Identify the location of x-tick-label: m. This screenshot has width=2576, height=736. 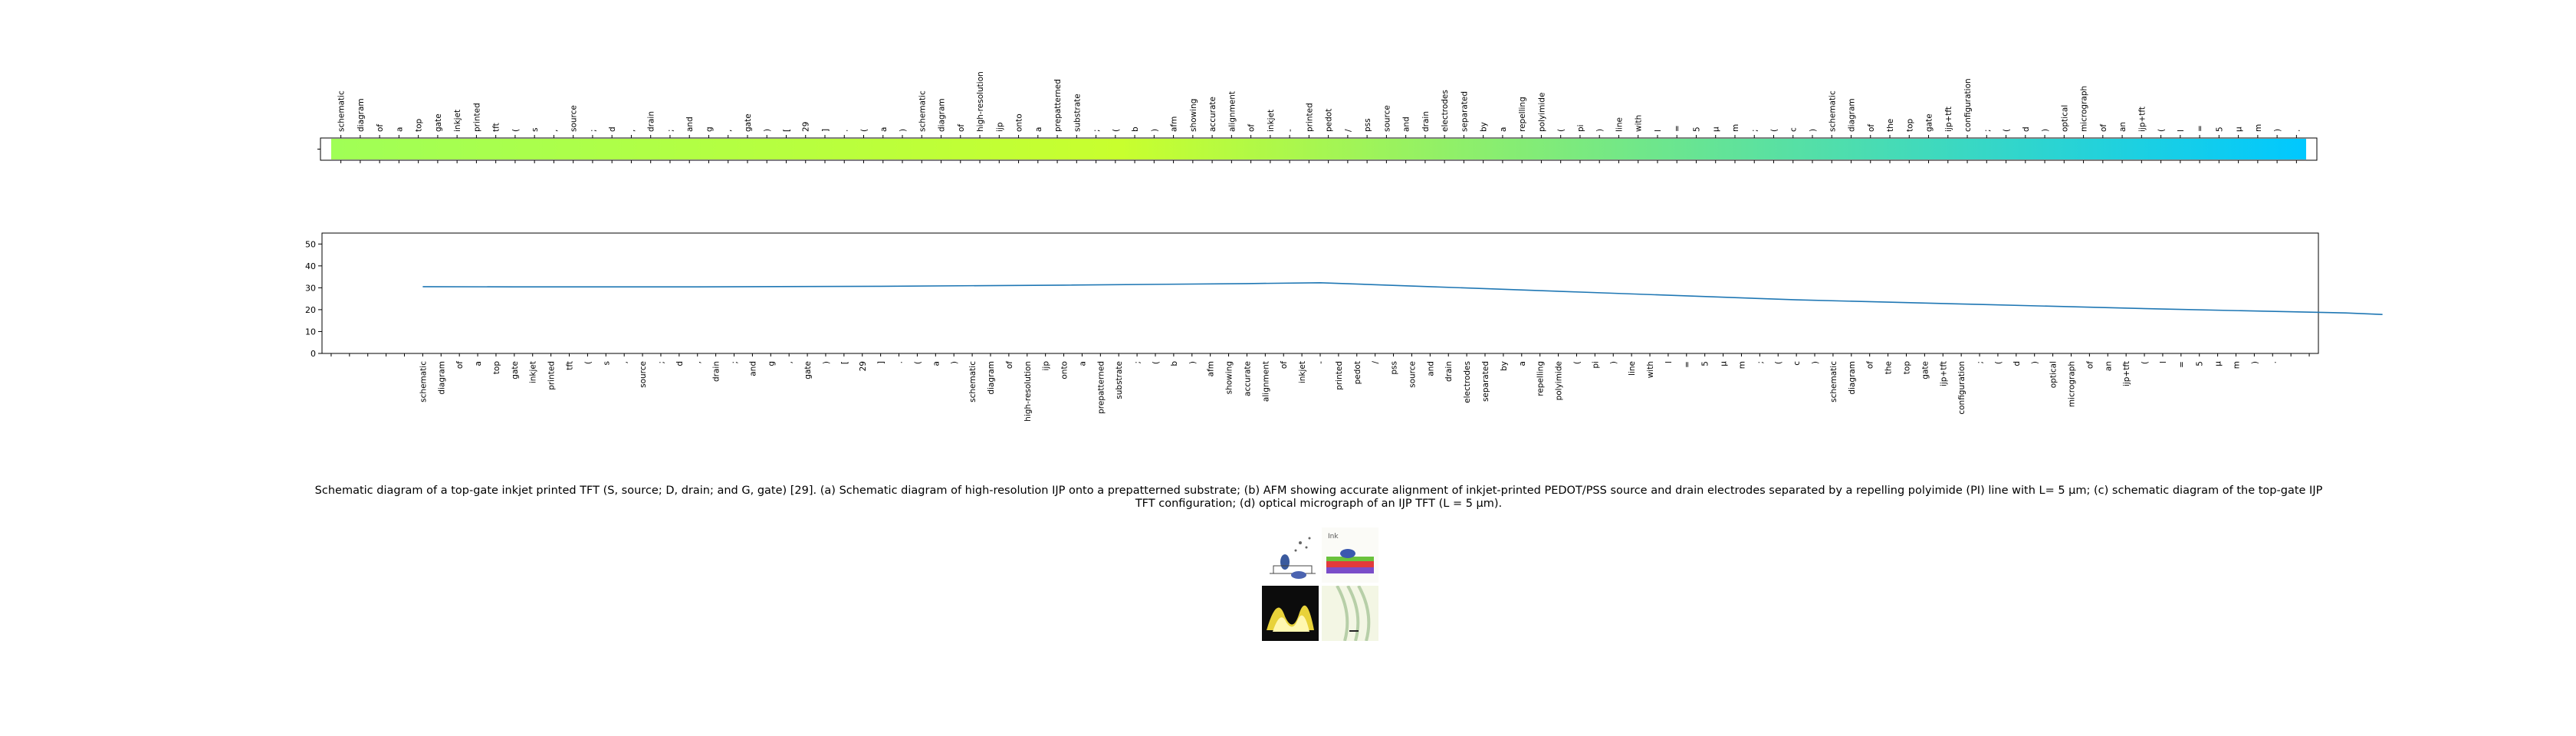
(2237, 365).